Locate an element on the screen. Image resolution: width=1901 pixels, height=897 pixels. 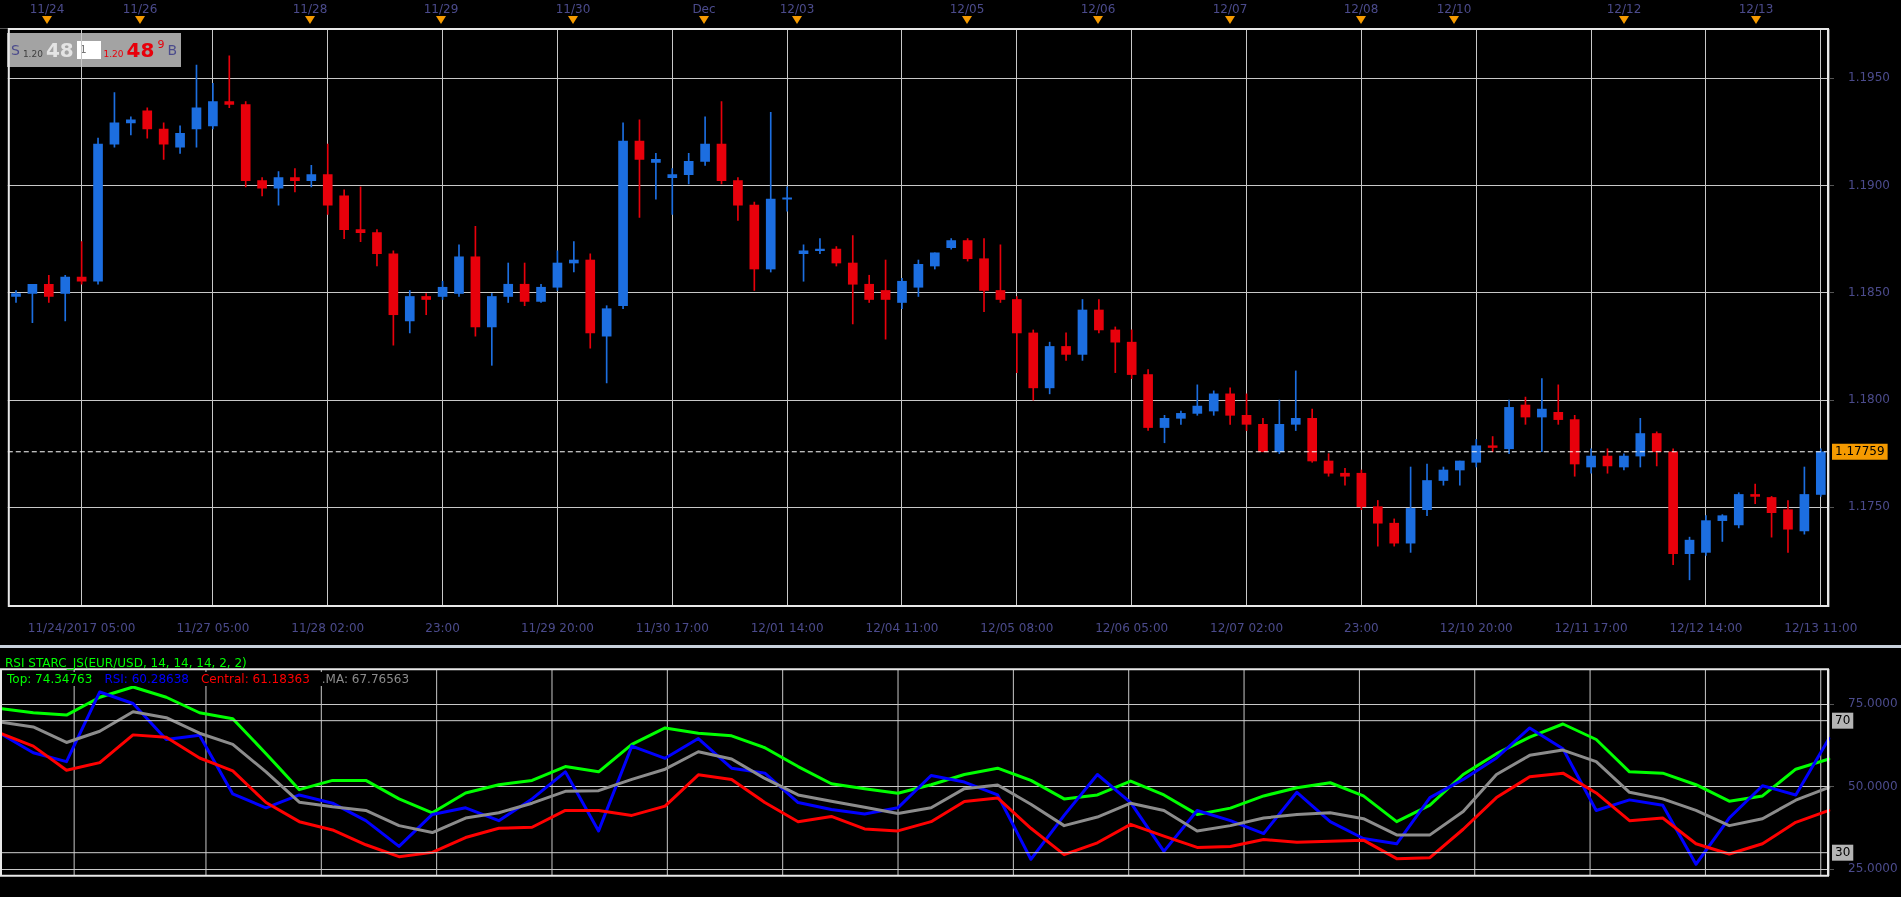
annotation: 9 is located at coordinates (161, 44).